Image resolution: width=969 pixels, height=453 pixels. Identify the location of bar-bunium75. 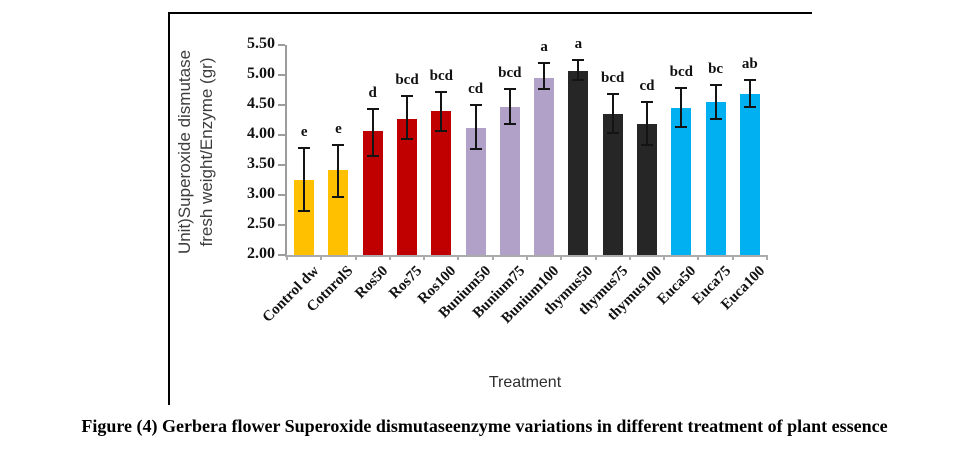
(509, 180).